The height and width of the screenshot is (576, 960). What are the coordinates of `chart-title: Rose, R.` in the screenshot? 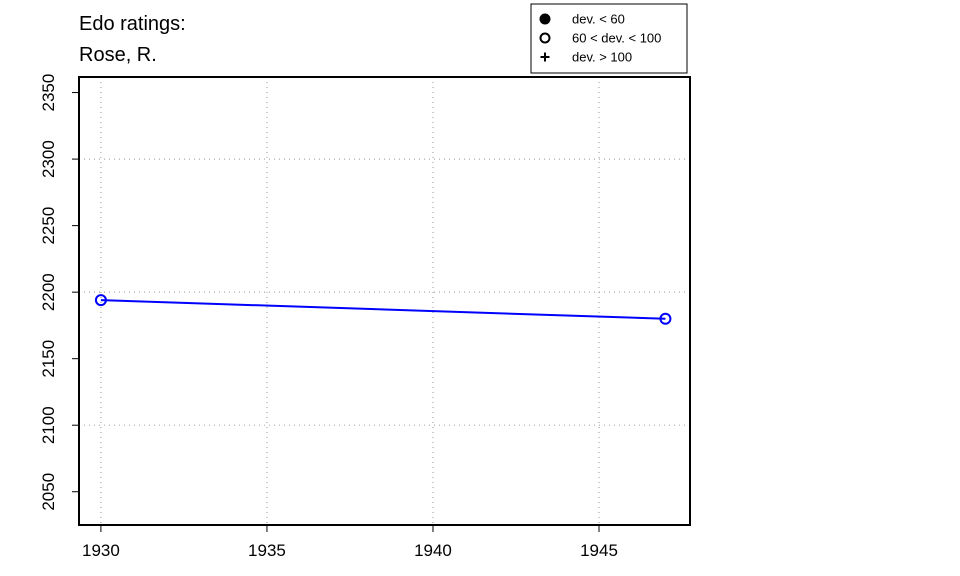 It's located at (118, 55).